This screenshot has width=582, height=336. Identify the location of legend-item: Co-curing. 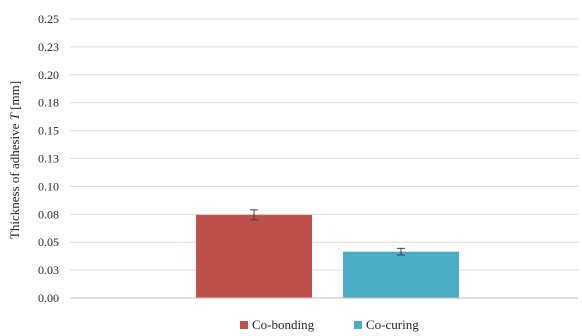
(386, 324).